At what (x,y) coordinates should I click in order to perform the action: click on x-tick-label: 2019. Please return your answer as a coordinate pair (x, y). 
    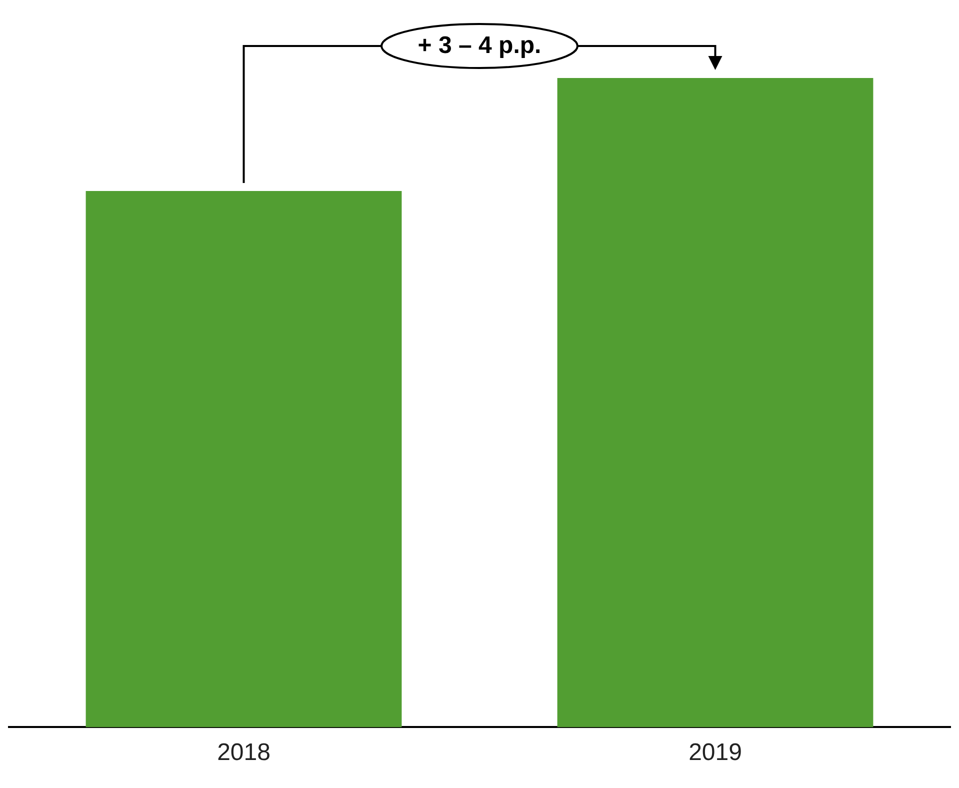
    Looking at the image, I should click on (715, 752).